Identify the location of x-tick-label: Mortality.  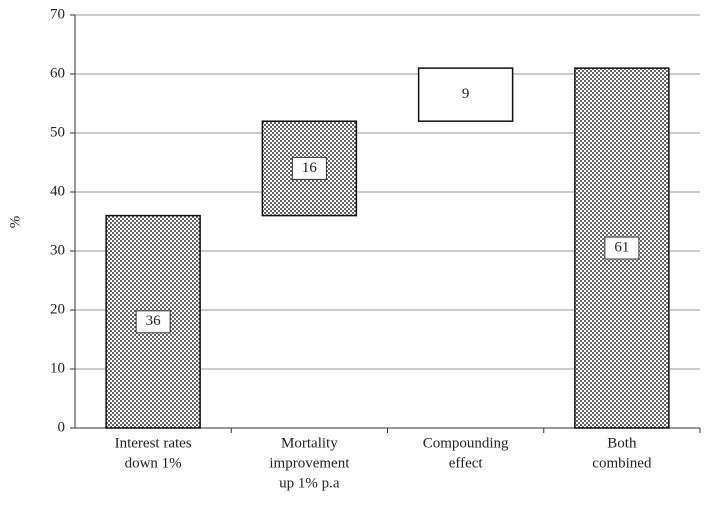
(309, 443).